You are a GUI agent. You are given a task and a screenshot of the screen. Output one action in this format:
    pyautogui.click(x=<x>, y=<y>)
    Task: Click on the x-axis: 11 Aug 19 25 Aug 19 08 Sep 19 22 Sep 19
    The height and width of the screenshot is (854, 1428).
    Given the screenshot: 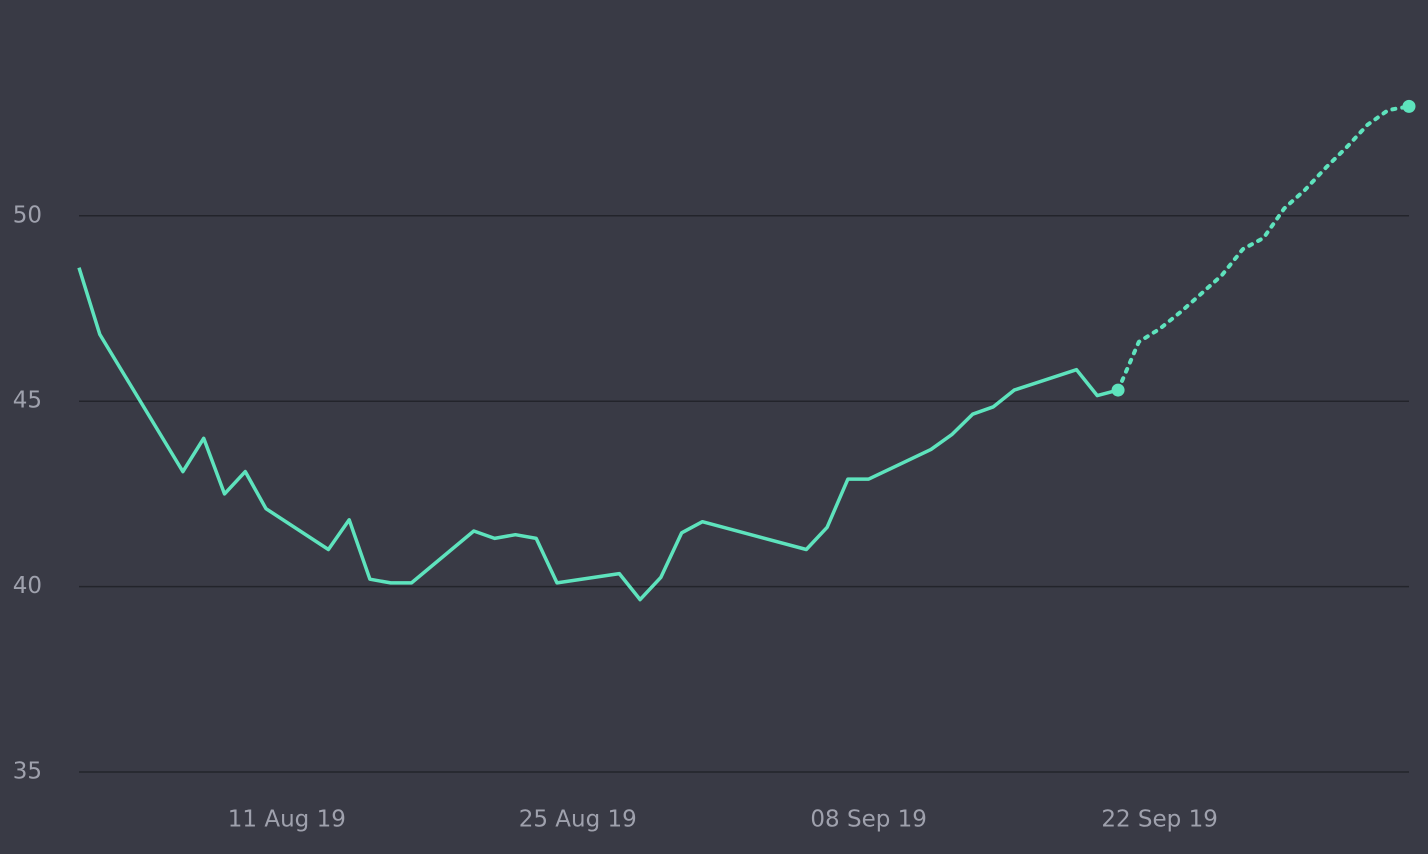 What is the action you would take?
    pyautogui.click(x=723, y=820)
    